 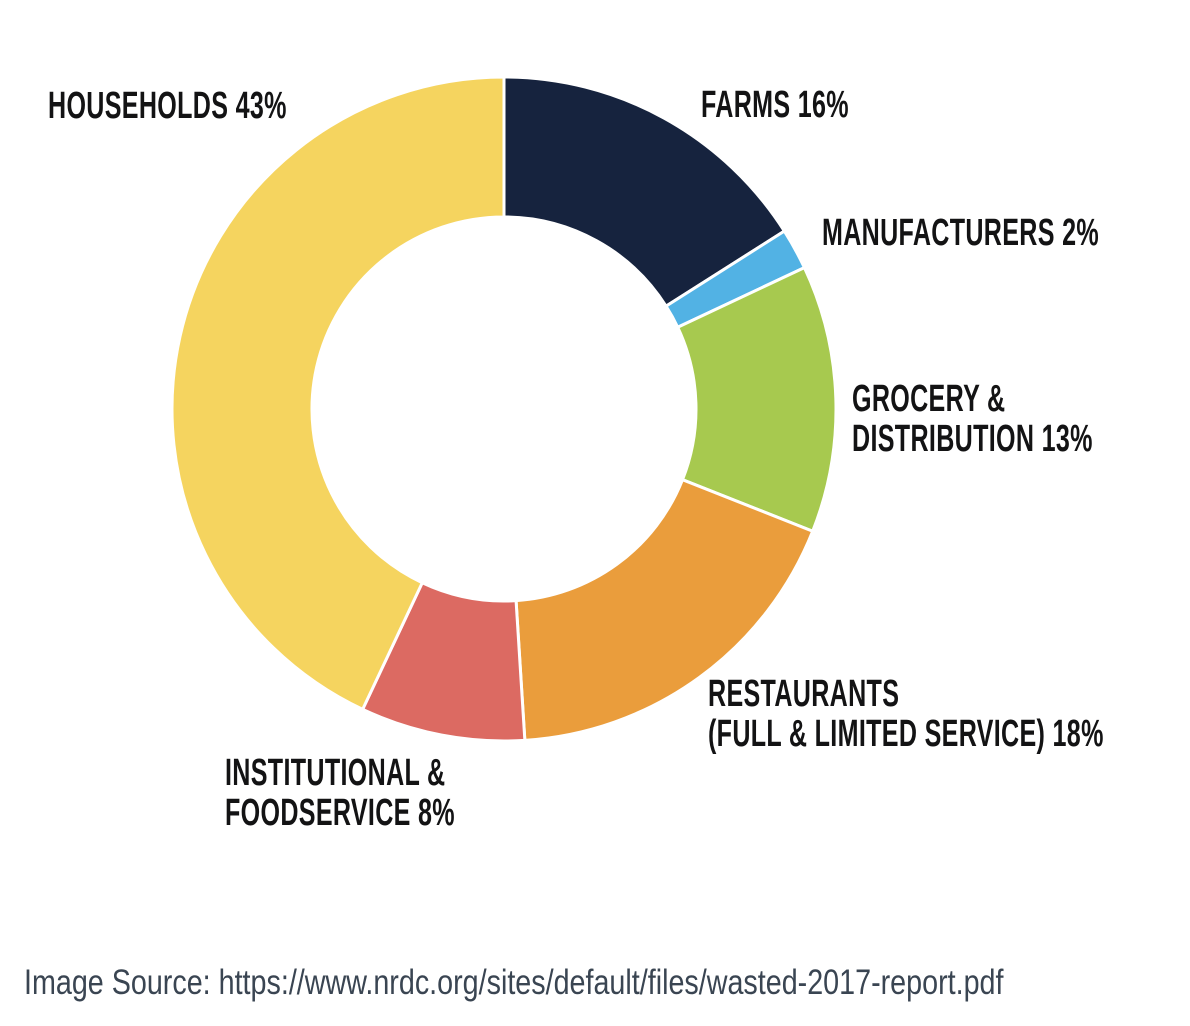 I want to click on label-households: HOUSEHOLDS 43%, so click(x=167, y=106).